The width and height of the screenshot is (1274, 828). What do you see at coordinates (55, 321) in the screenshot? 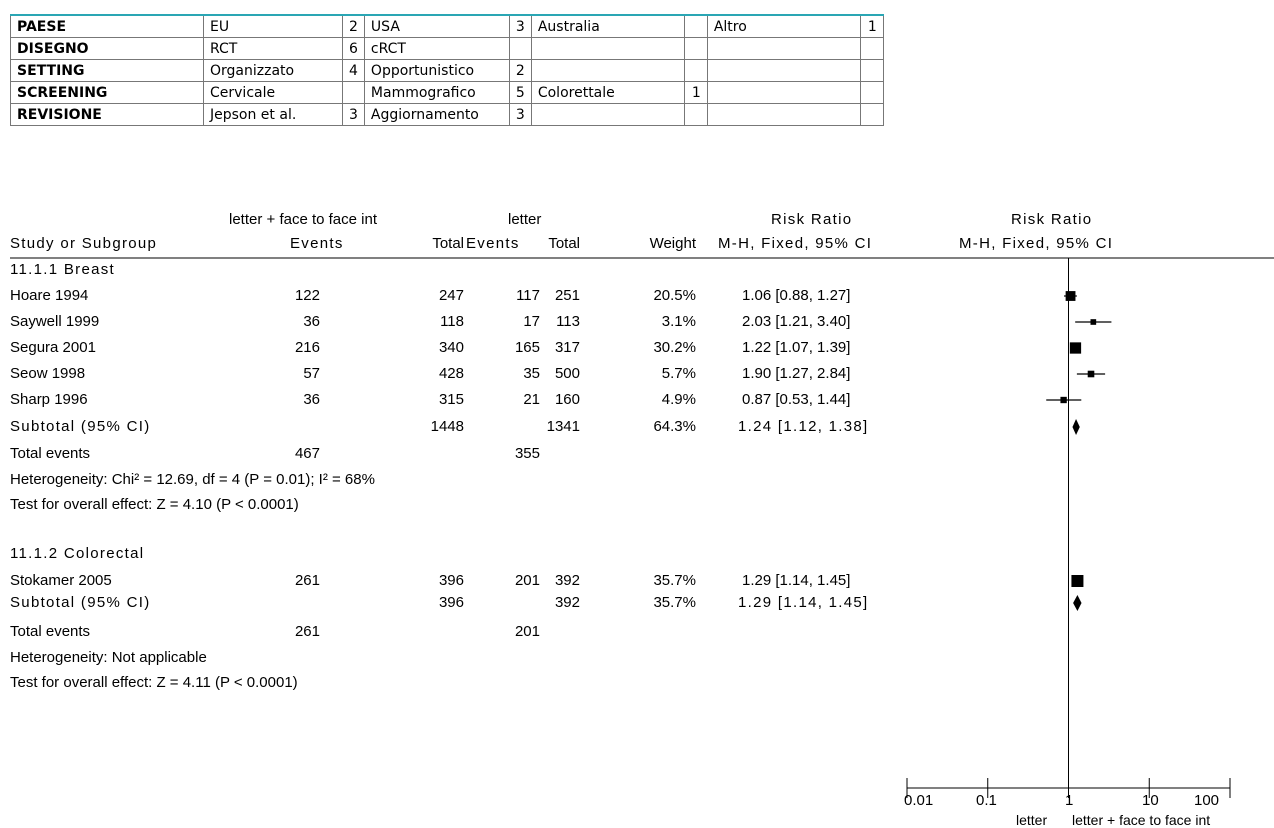
I see `study-name: Saywell 1999` at bounding box center [55, 321].